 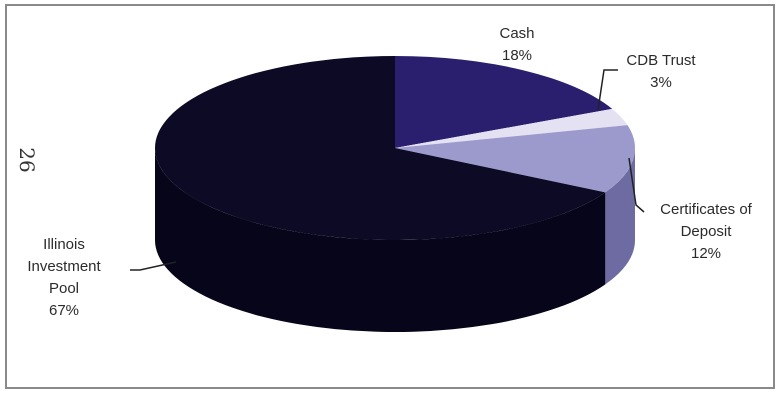 What do you see at coordinates (64, 310) in the screenshot?
I see `slice-label-line: 67%` at bounding box center [64, 310].